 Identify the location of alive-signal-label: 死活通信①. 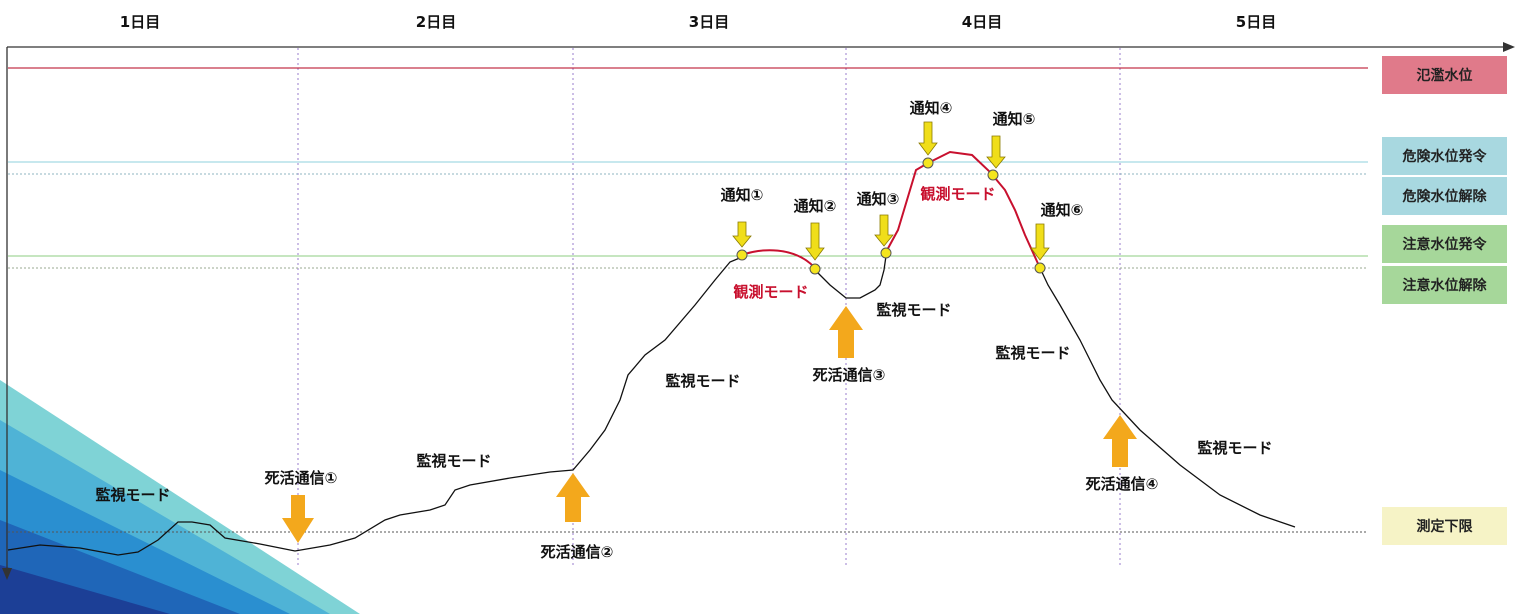
(301, 478).